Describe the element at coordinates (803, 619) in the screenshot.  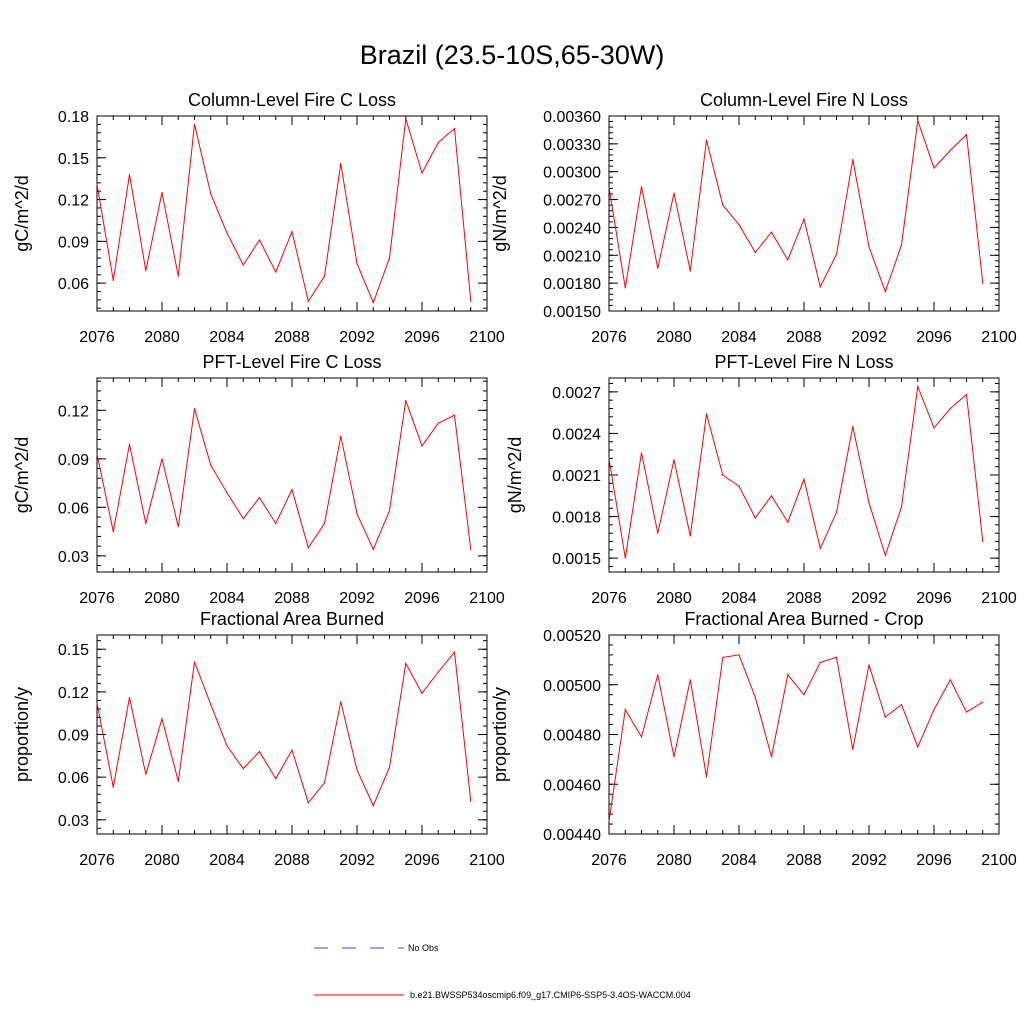
I see `panel-title: Fractional Area Burned - Crop` at that location.